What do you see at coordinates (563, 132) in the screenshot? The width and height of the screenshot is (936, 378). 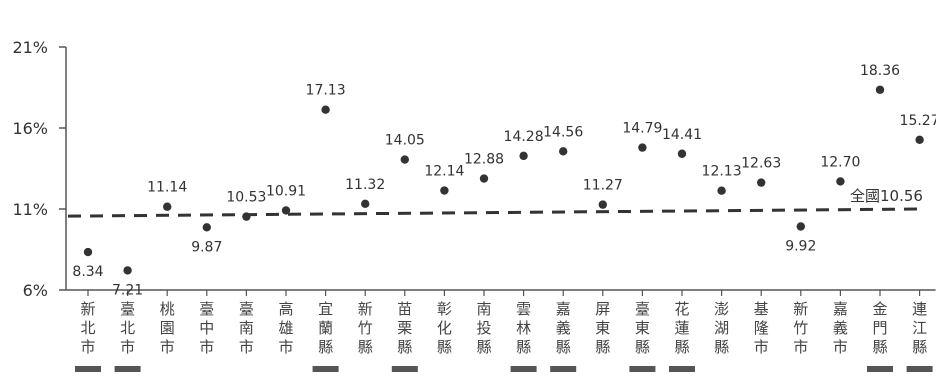 I see `data-label: 14.56` at bounding box center [563, 132].